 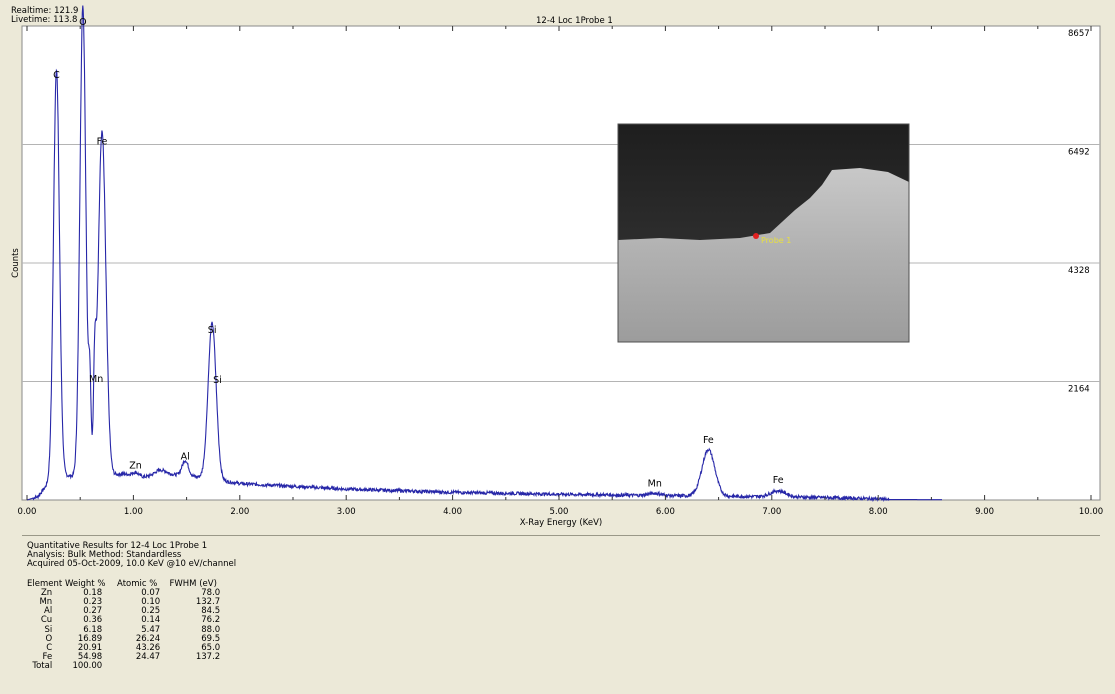 I want to click on results-column-header: Atomic %, so click(x=137, y=583).